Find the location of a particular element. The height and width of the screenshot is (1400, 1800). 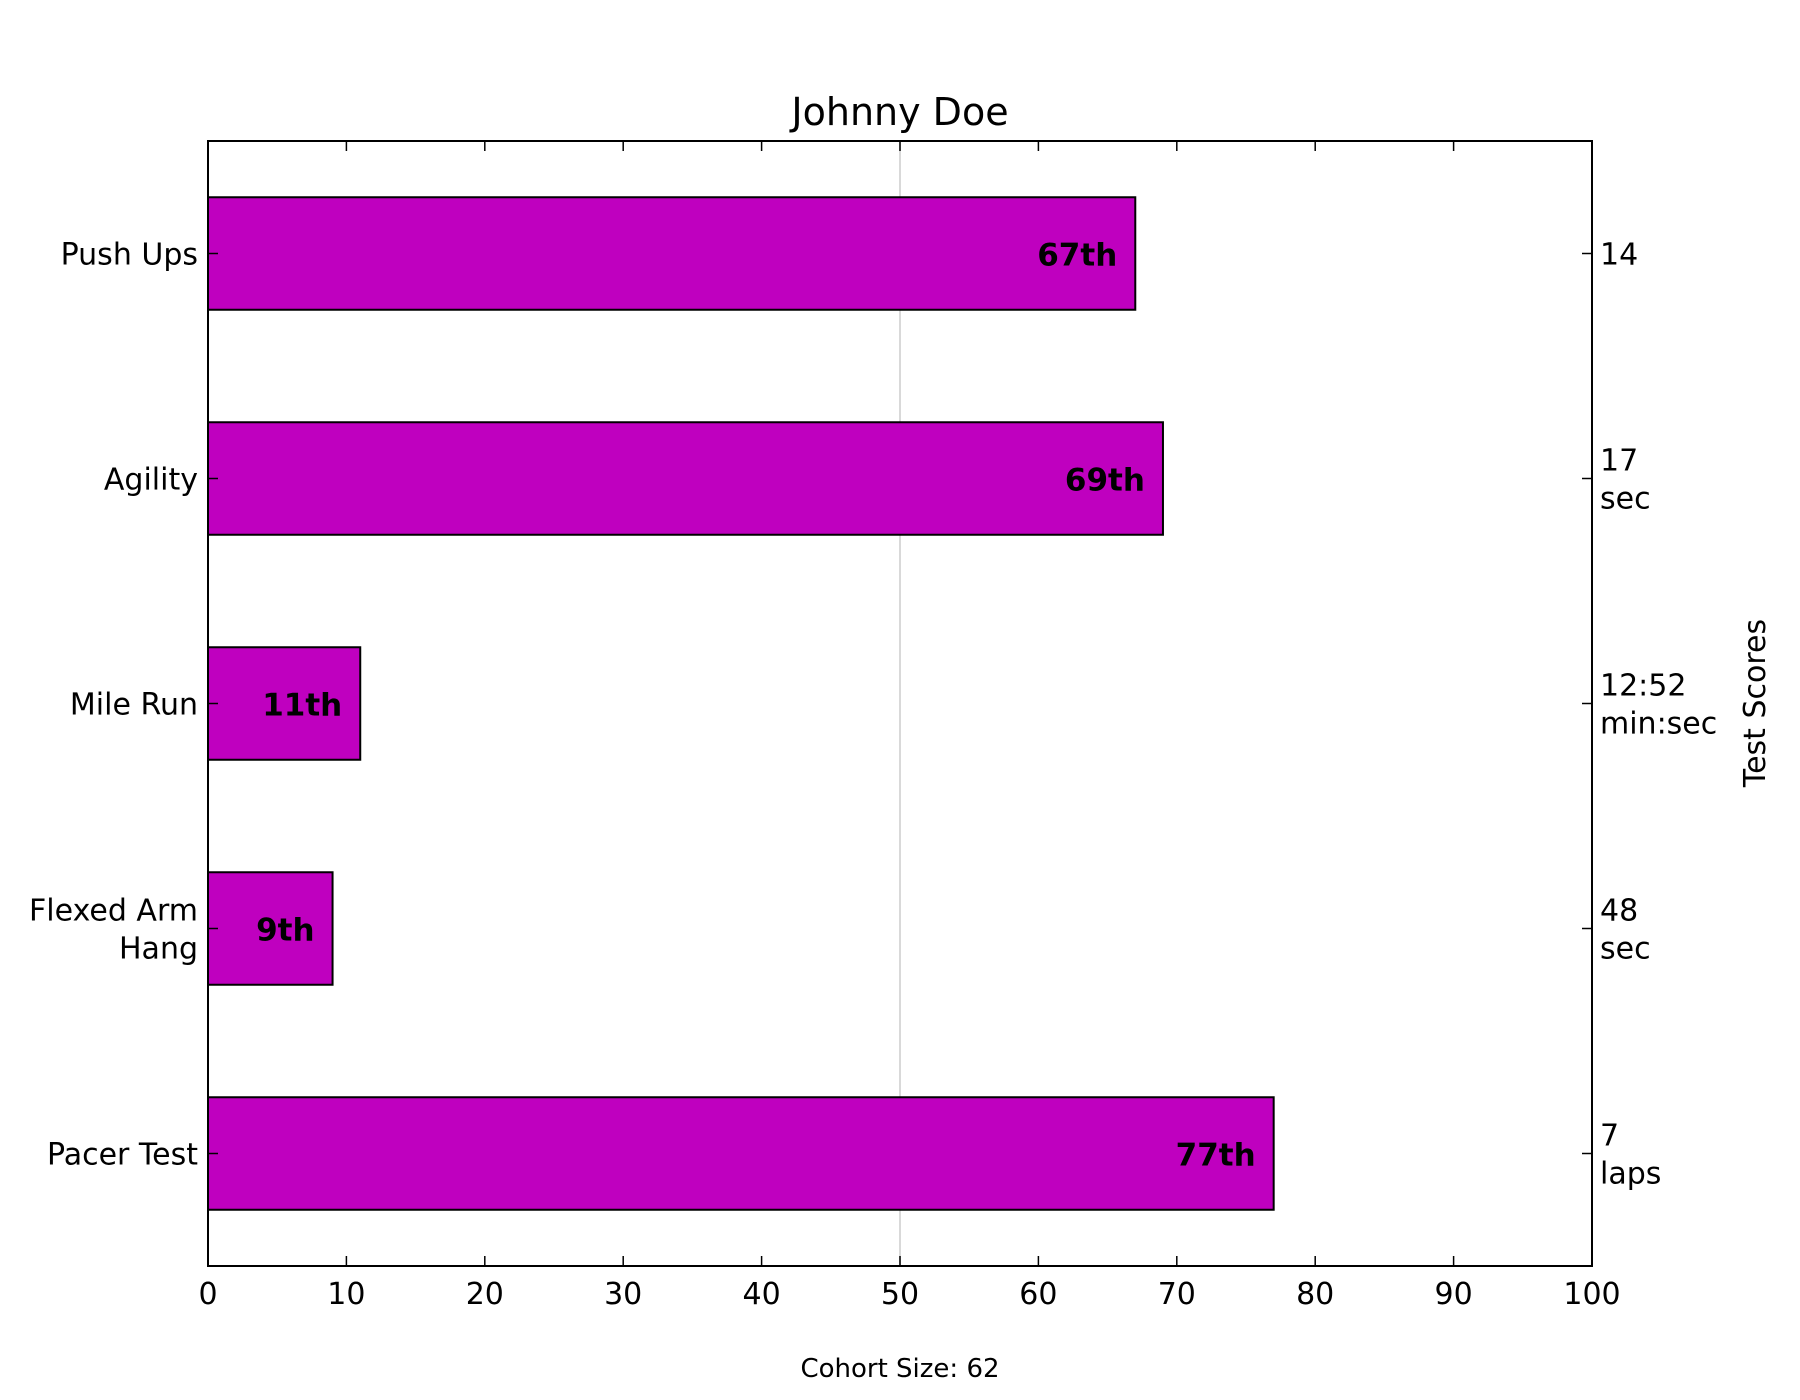

x-tick-label: 70 is located at coordinates (1177, 1294).